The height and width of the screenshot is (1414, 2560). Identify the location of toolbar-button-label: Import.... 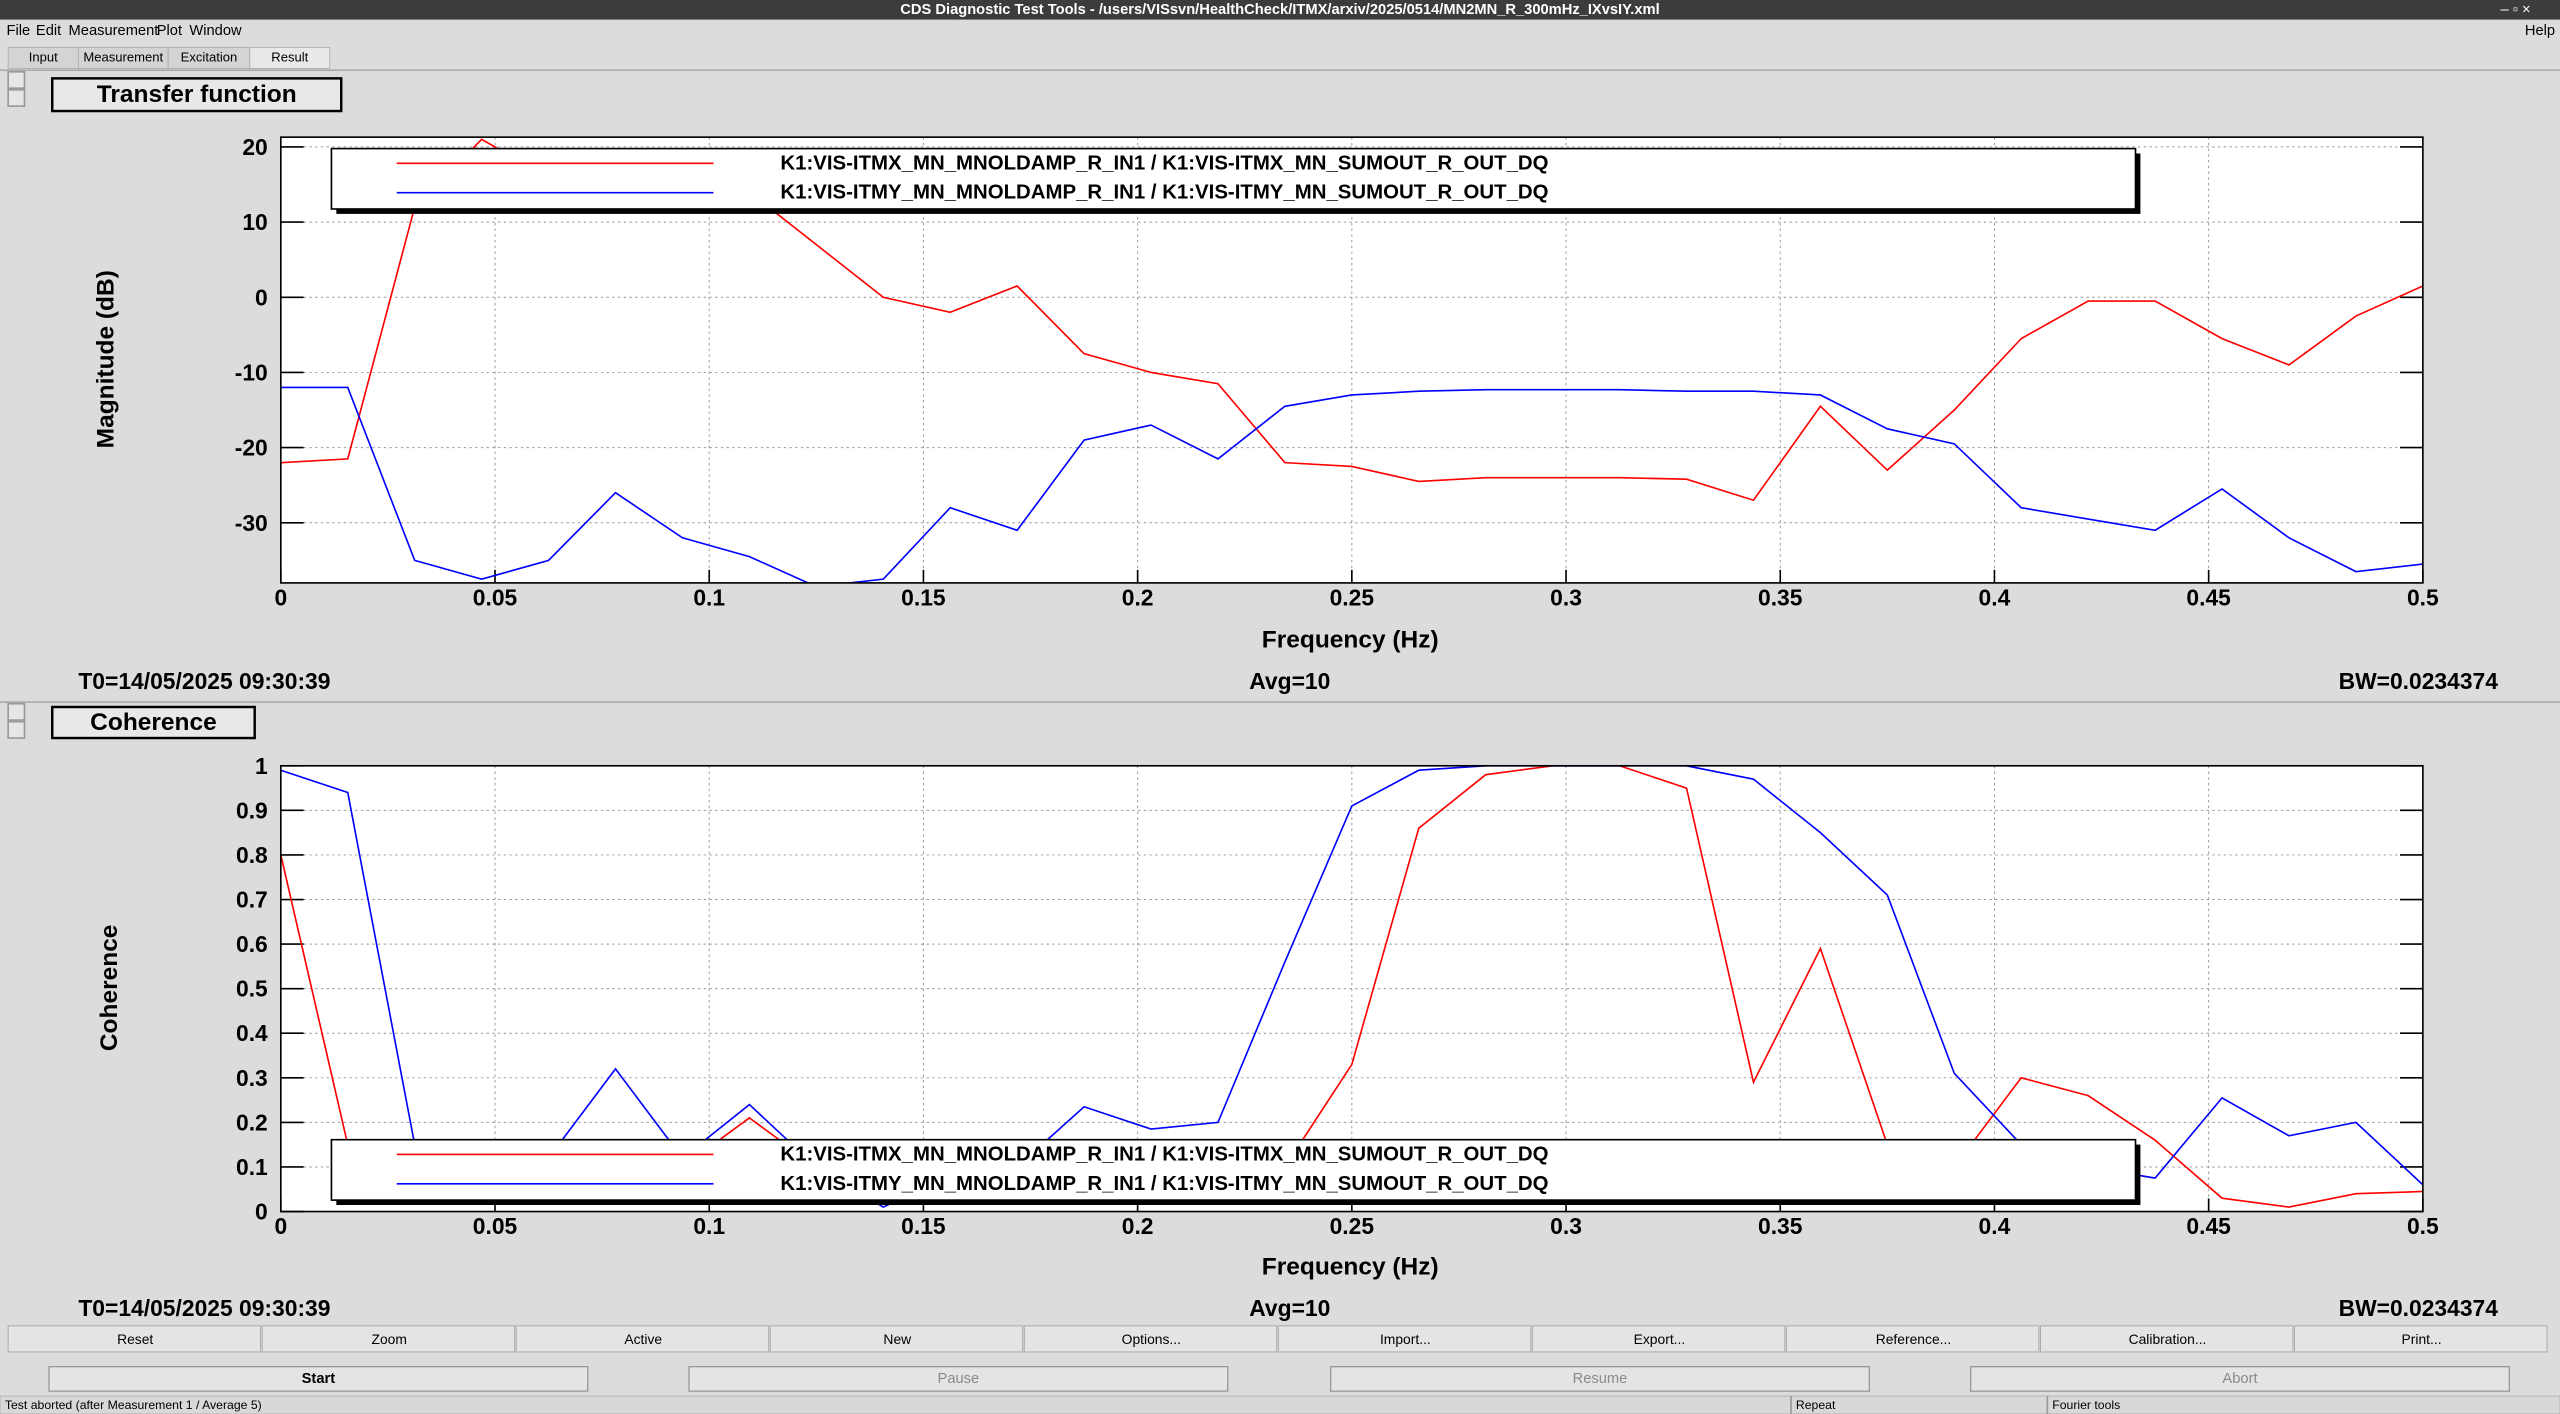
(1405, 1339).